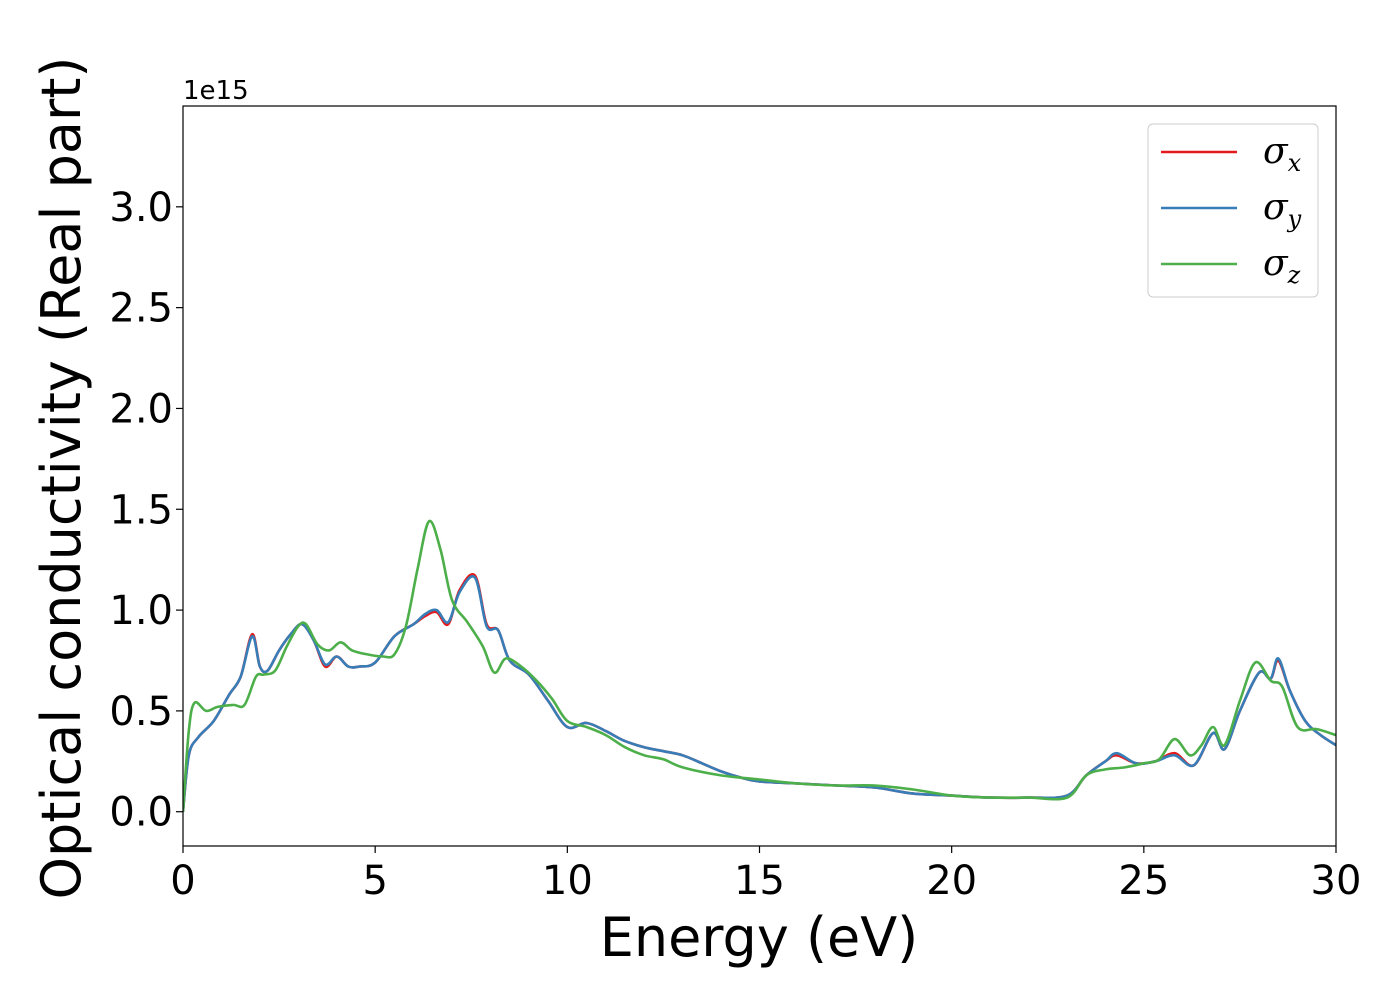  What do you see at coordinates (1282, 154) in the screenshot?
I see `legend-label-x: σx` at bounding box center [1282, 154].